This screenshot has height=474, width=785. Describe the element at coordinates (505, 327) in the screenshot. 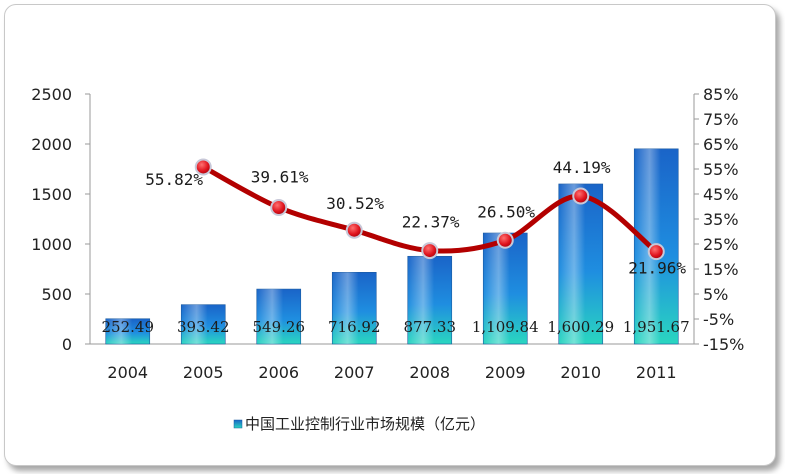

I see `bar-data-label: 1,109.84` at that location.